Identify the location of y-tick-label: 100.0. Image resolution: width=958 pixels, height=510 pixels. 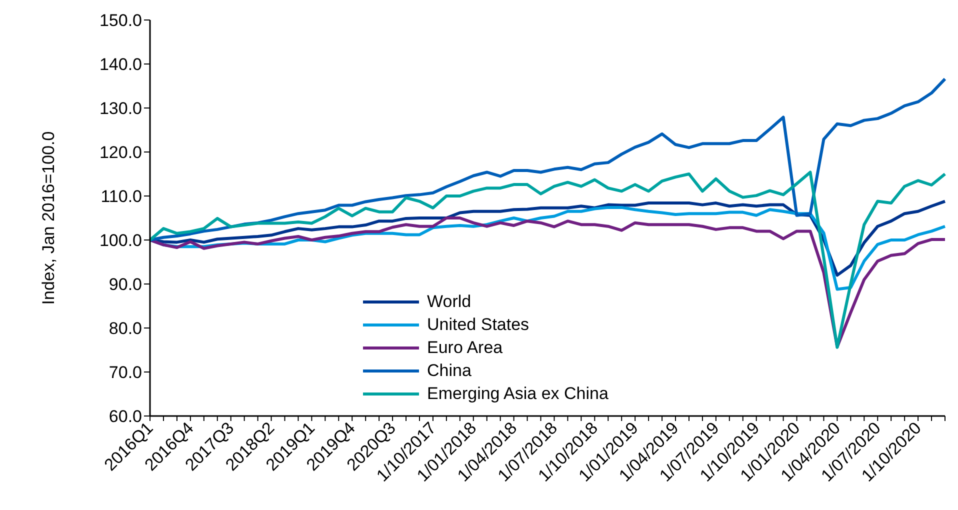
(120, 240).